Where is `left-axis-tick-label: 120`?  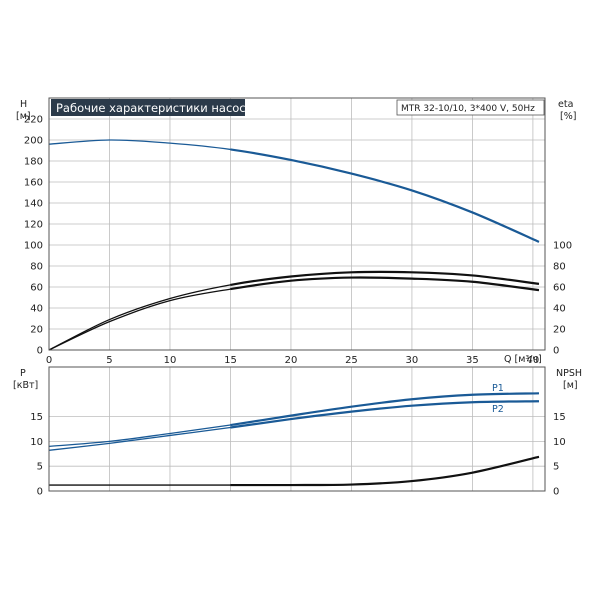
left-axis-tick-label: 120 is located at coordinates (33, 225).